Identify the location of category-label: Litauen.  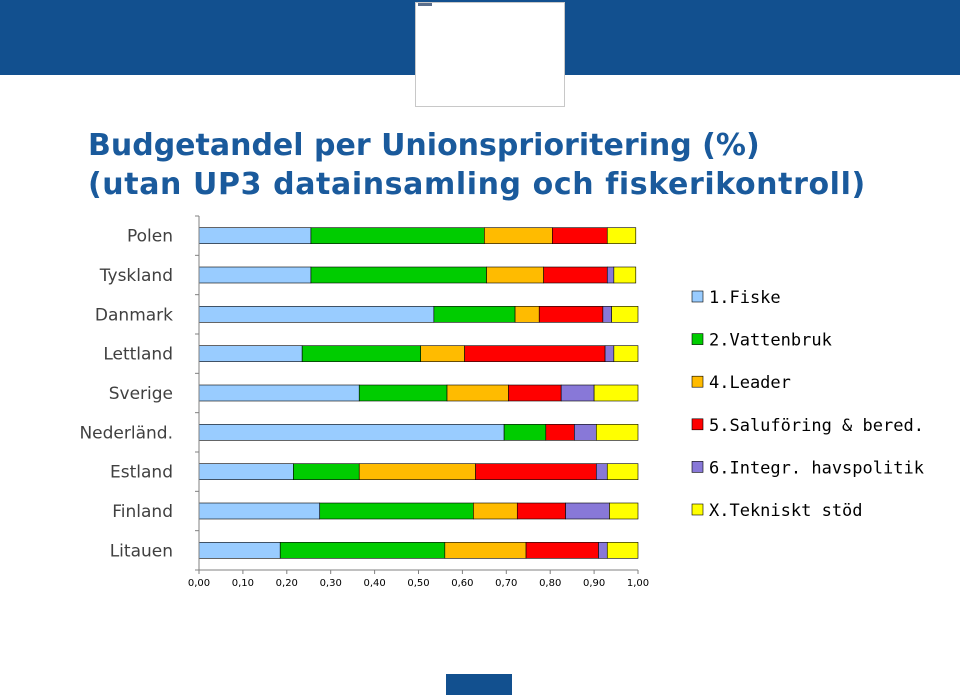
(141, 551).